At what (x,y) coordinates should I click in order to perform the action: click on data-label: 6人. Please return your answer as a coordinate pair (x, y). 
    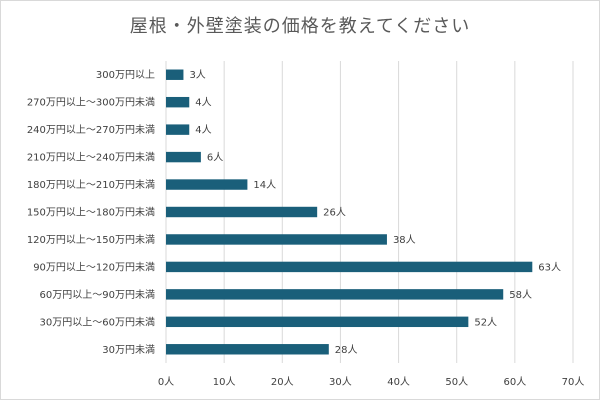
    Looking at the image, I should click on (215, 158).